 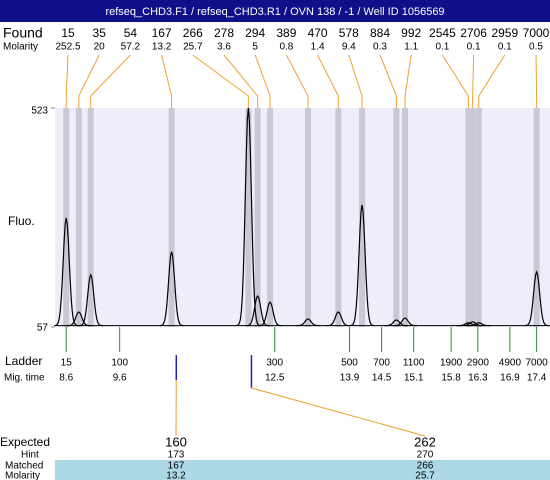 What do you see at coordinates (193, 47) in the screenshot?
I see `found-molarity: 25.7` at bounding box center [193, 47].